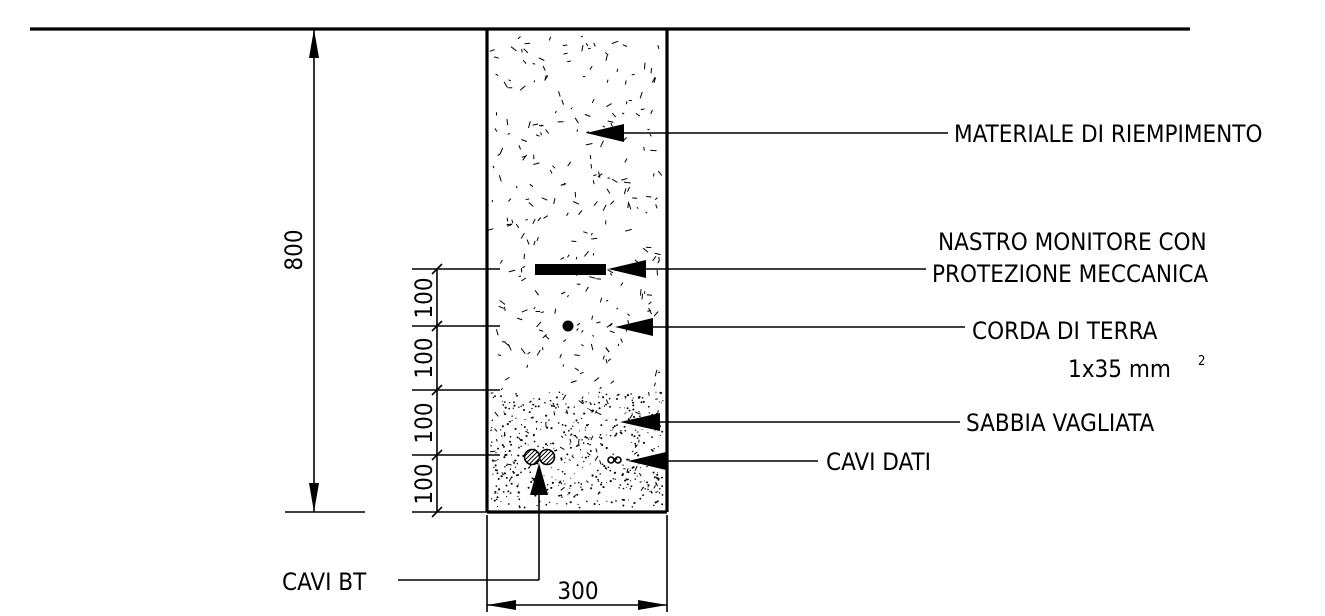  Describe the element at coordinates (568, 326) in the screenshot. I see `earth-wire-dot` at that location.